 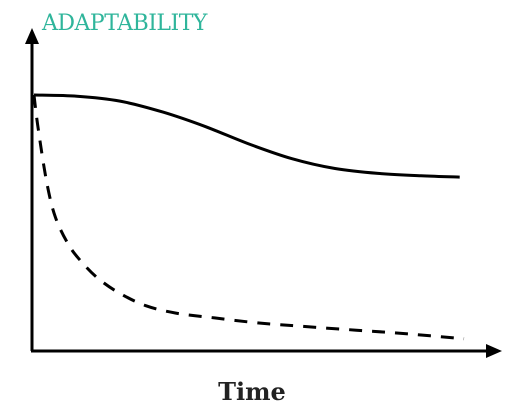 I want to click on x-axis-arrowhead, so click(x=494, y=351).